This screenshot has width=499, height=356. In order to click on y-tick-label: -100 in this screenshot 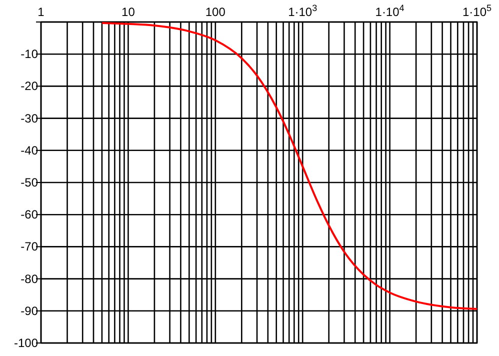, I will do `click(26, 343)`.